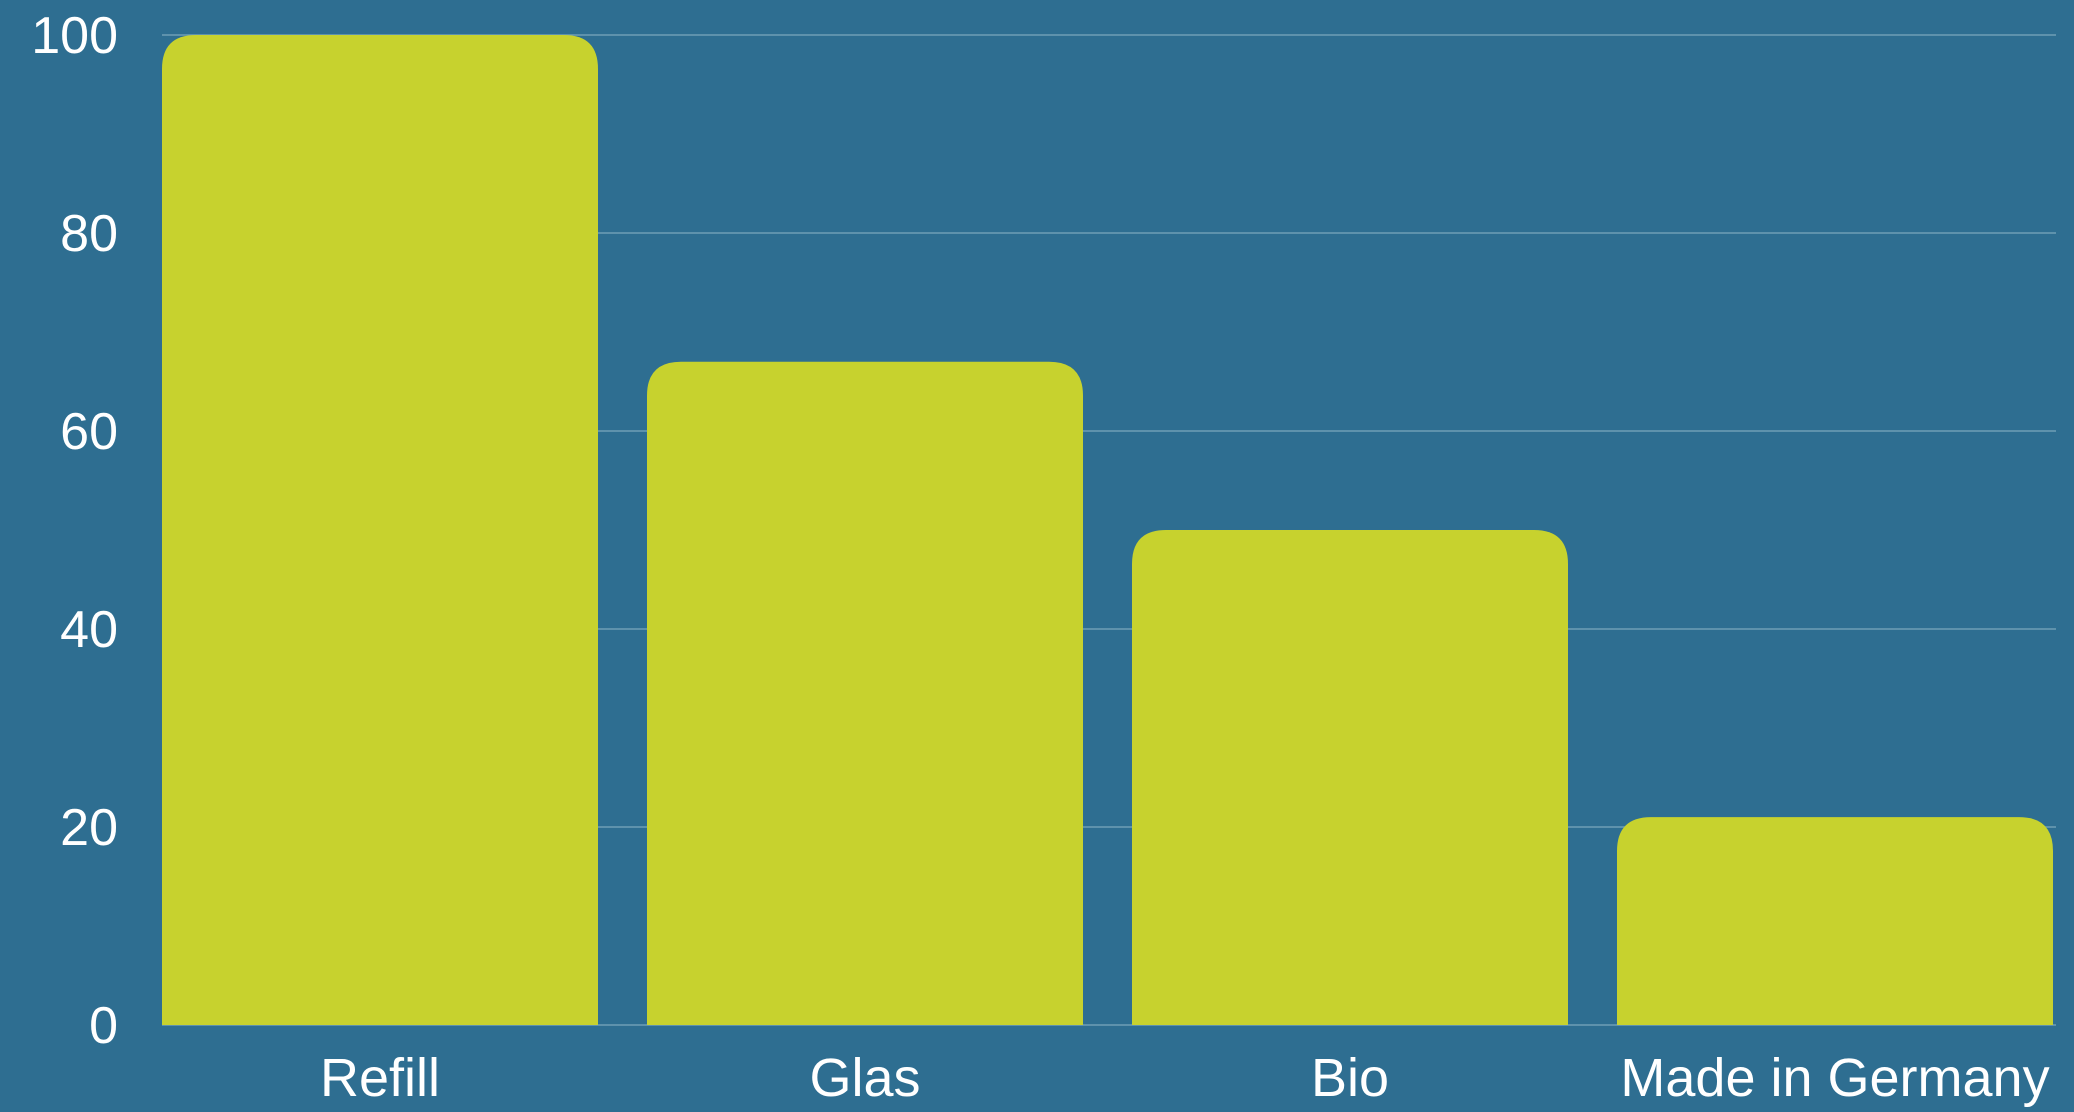 Image resolution: width=2074 pixels, height=1112 pixels. Describe the element at coordinates (74, 36) in the screenshot. I see `y-tick-label: 100` at that location.